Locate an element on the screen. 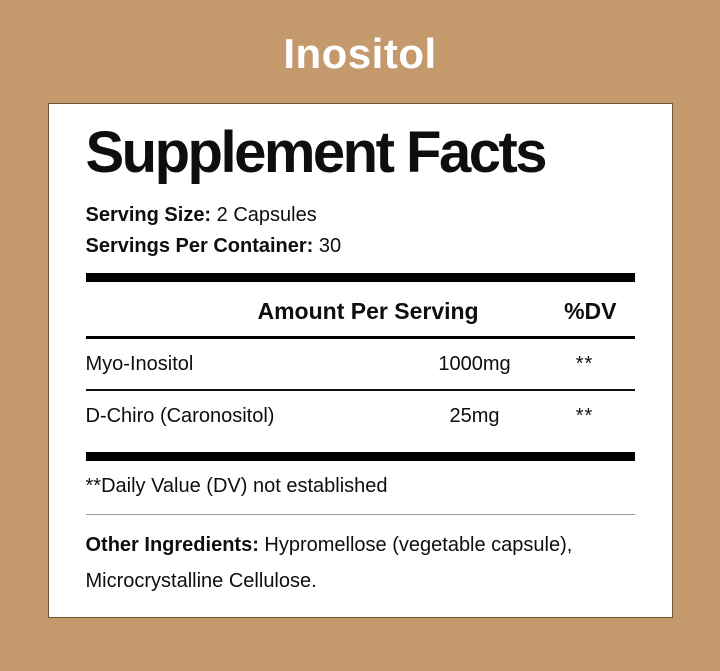 This screenshot has width=720, height=671. table-row-d-chiro: D-Chiro (Caronositol) 25mg ** is located at coordinates (360, 416).